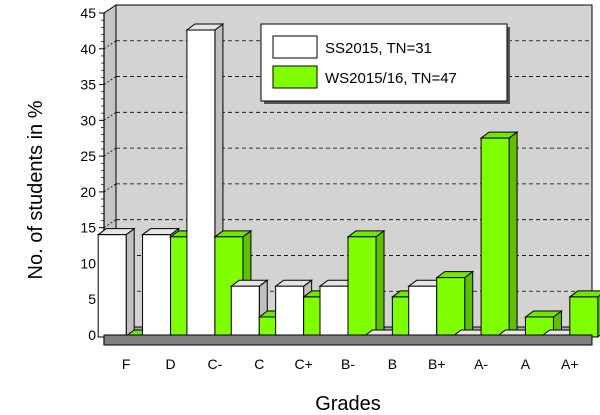  Describe the element at coordinates (259, 364) in the screenshot. I see `x-tick-label: C` at that location.